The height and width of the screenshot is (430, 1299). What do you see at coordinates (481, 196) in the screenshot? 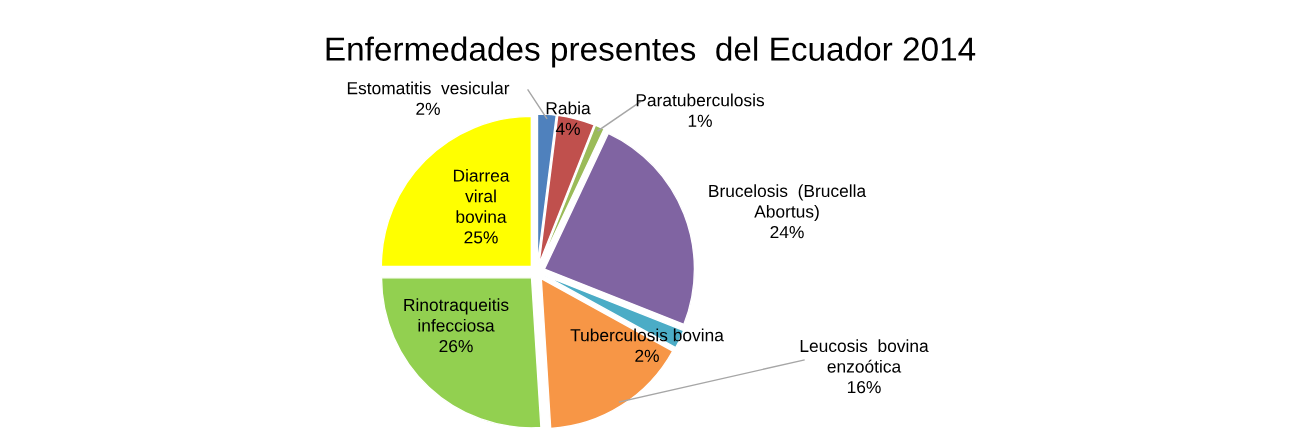
I see `slice-label: Diarrea viral bovina` at bounding box center [481, 196].